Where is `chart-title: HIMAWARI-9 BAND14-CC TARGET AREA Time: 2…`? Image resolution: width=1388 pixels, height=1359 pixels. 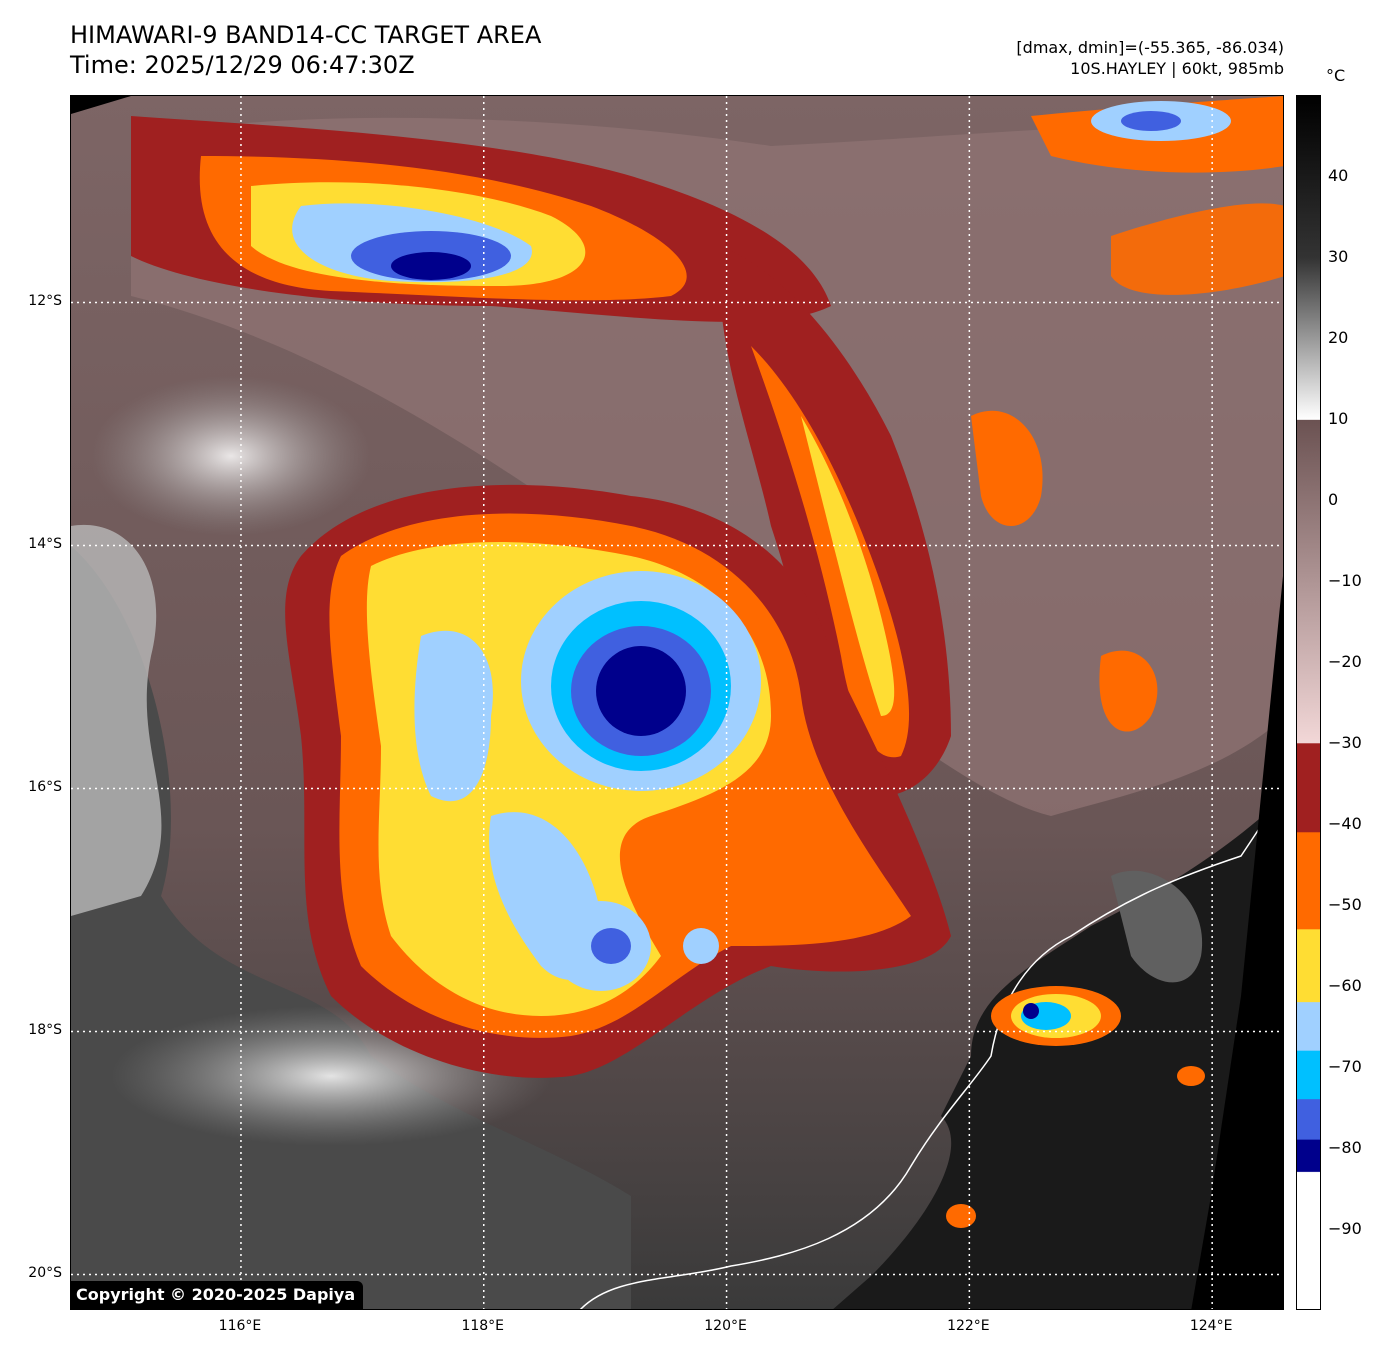
chart-title: HIMAWARI-9 BAND14-CC TARGET AREA Time: 2… is located at coordinates (305, 50).